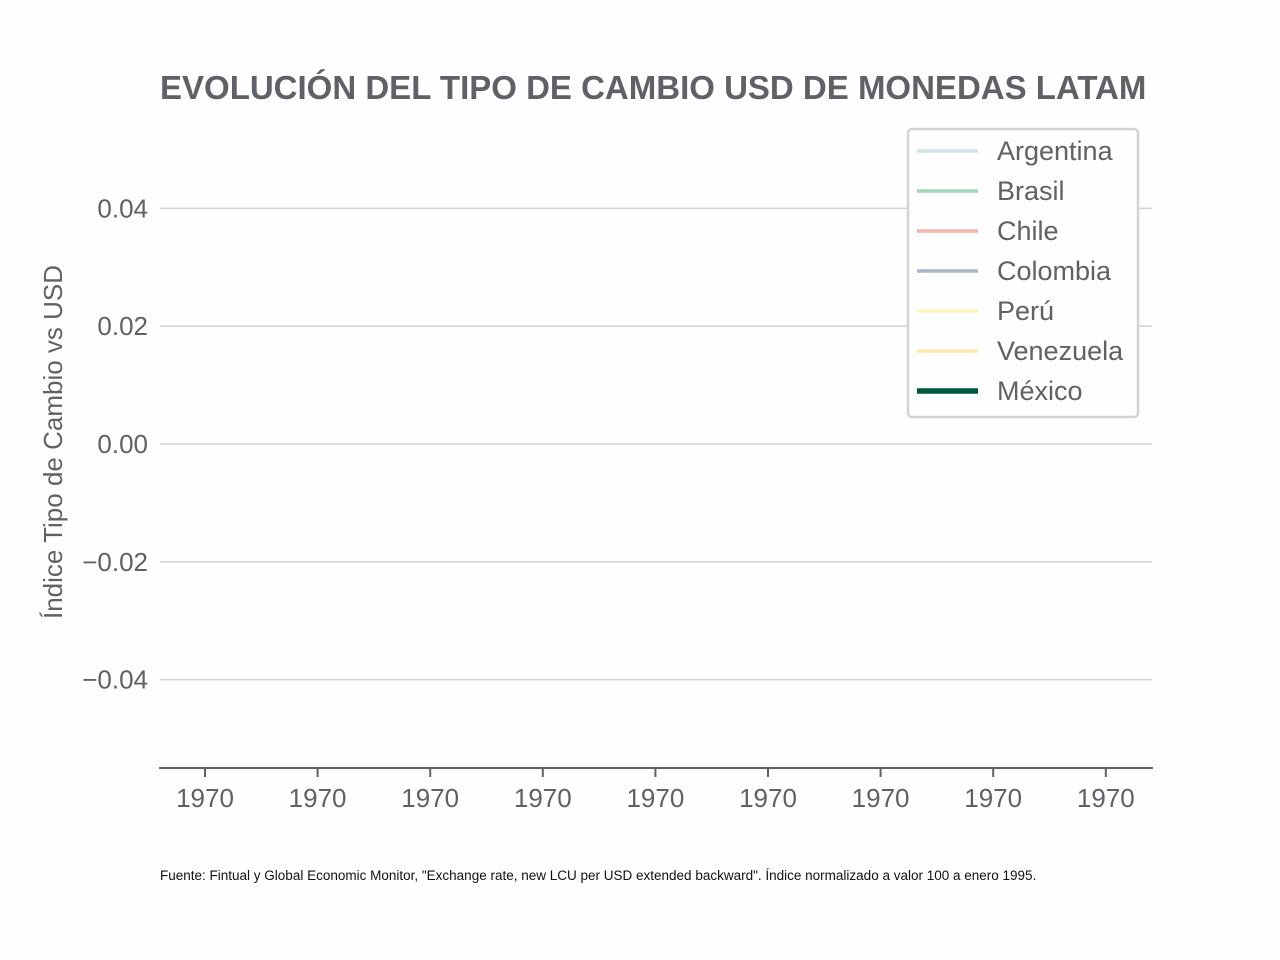 The width and height of the screenshot is (1280, 960). What do you see at coordinates (122, 444) in the screenshot?
I see `y-tick-label: 0.00` at bounding box center [122, 444].